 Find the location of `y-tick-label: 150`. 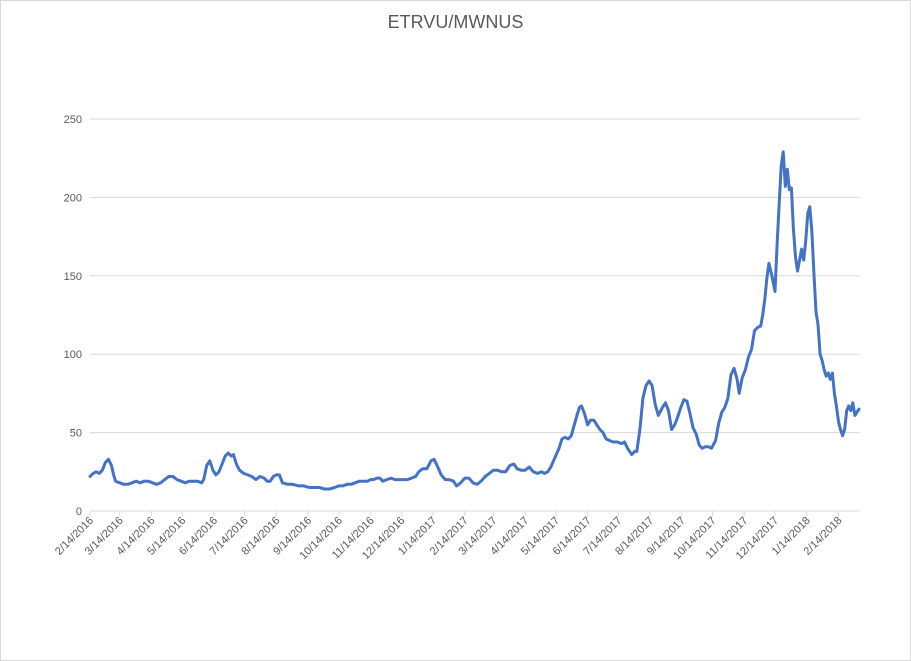

y-tick-label: 150 is located at coordinates (73, 277).